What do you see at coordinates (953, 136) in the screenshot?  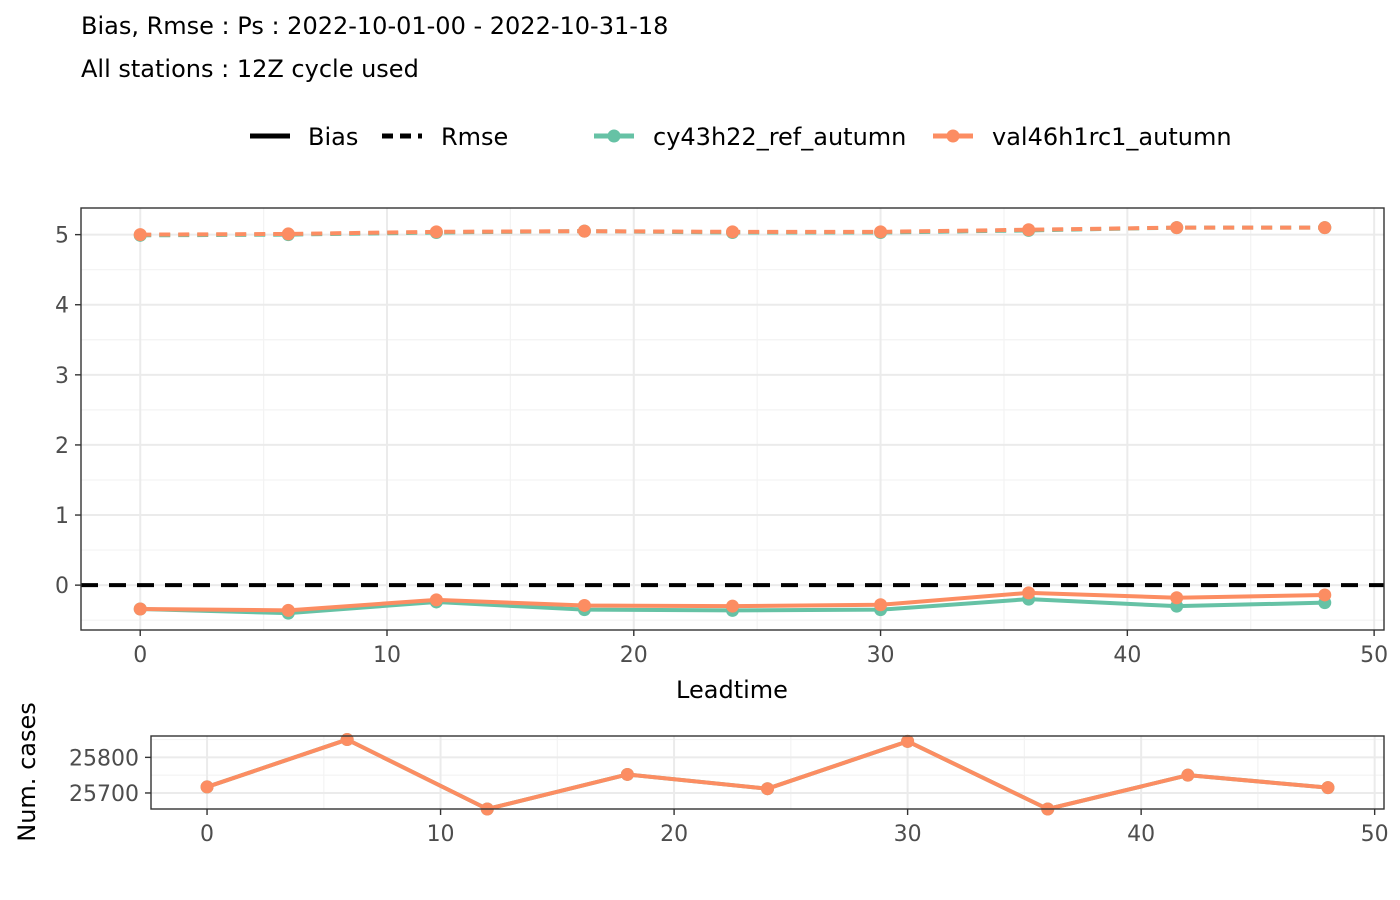 I see `legend-marker-val46h1rc1` at bounding box center [953, 136].